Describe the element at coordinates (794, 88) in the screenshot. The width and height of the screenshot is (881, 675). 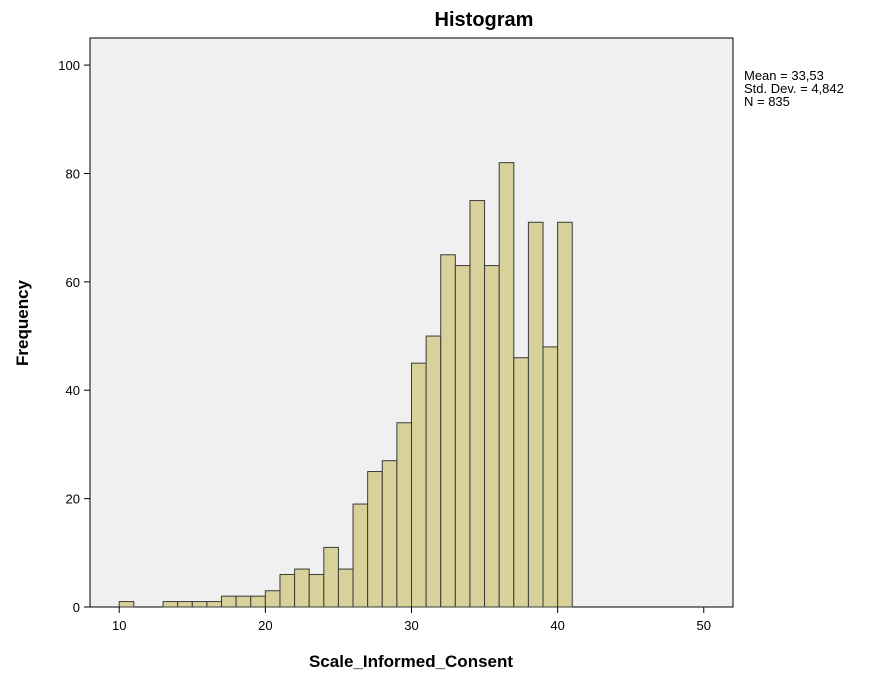
I see `stat-line: Std. Dev. = 4,842` at that location.